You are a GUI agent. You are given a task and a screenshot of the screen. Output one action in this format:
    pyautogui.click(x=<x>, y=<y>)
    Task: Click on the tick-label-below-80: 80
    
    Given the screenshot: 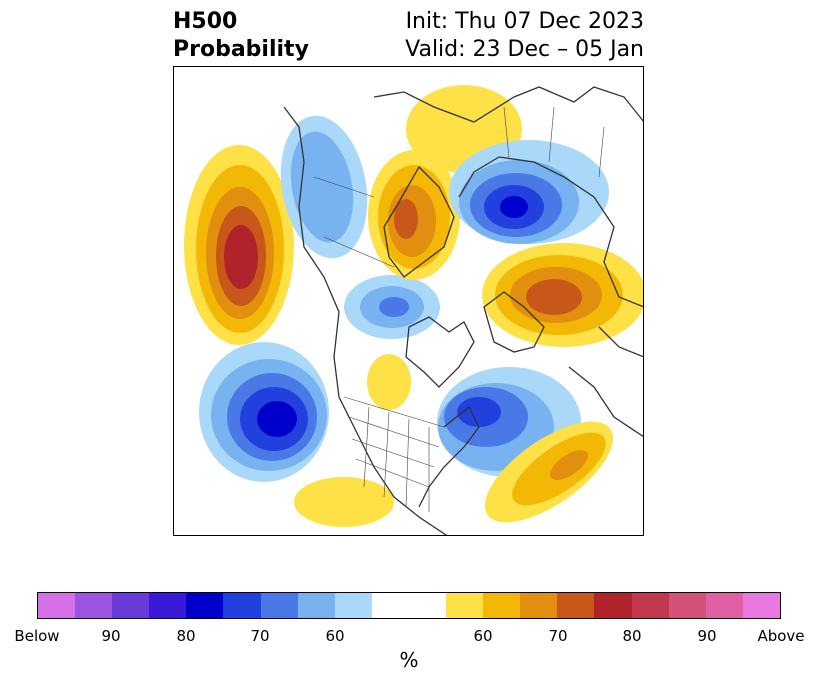 What is the action you would take?
    pyautogui.click(x=186, y=636)
    